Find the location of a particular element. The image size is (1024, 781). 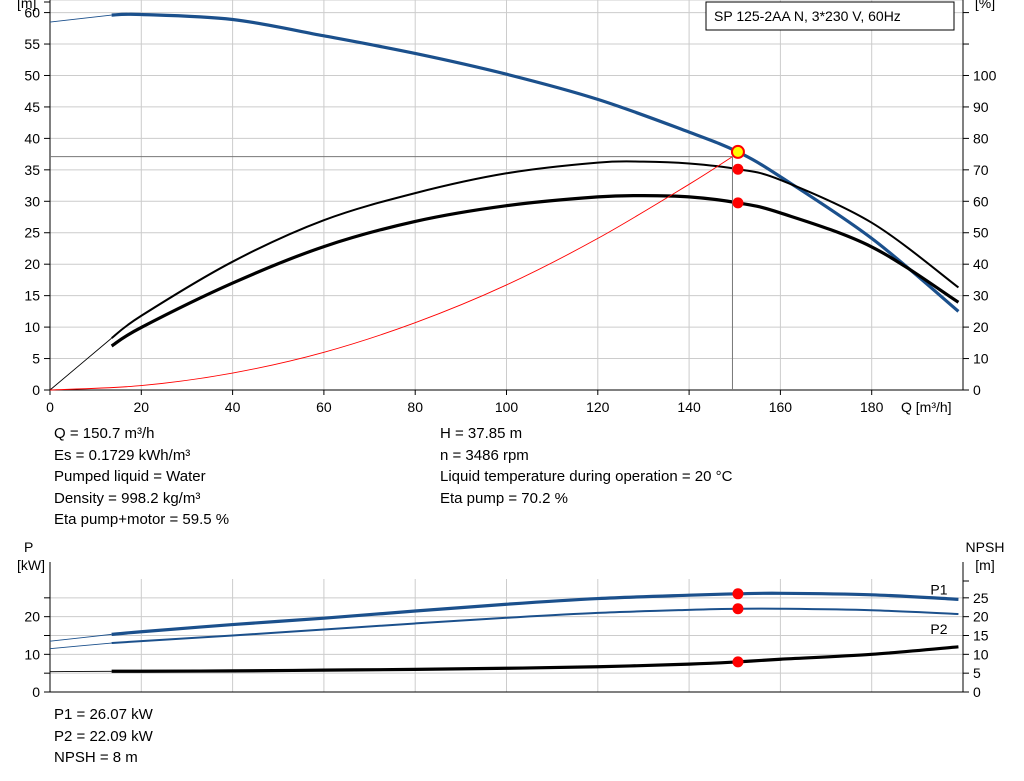

legend-box is located at coordinates (830, 16).